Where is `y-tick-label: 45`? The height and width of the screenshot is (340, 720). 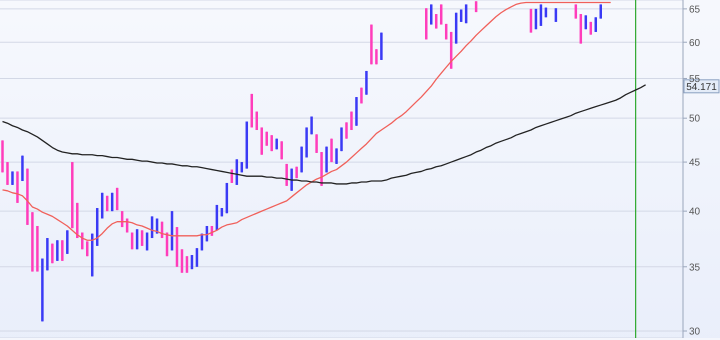 y-tick-label: 45 is located at coordinates (695, 163).